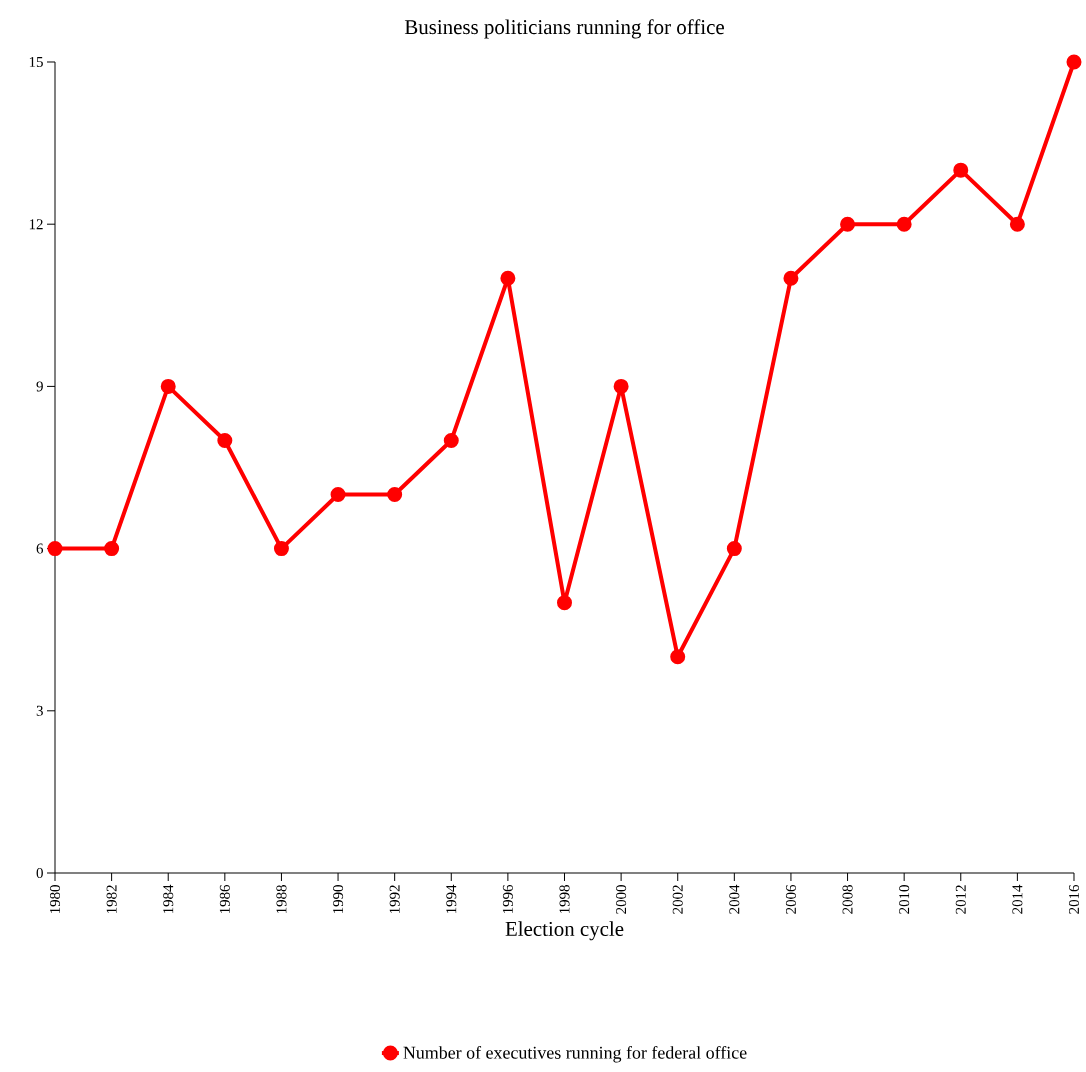  I want to click on x-tick-label: 2010, so click(904, 899).